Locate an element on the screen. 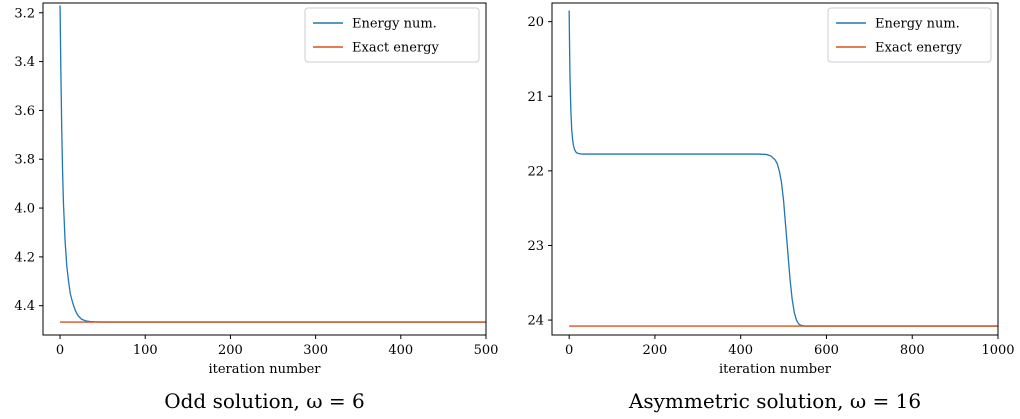 This screenshot has height=419, width=1020. y-tick-label: 23 is located at coordinates (535, 246).